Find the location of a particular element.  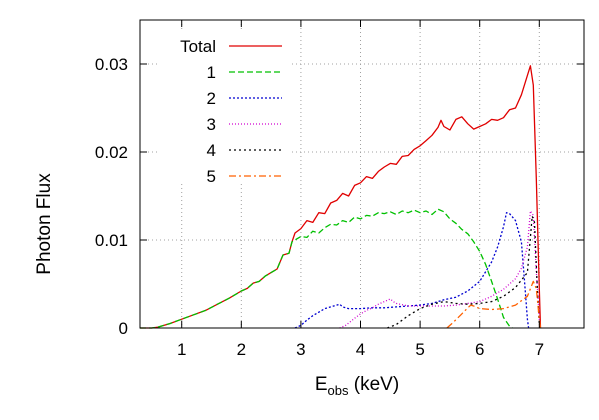

x-tick-label: 3 is located at coordinates (300, 349).